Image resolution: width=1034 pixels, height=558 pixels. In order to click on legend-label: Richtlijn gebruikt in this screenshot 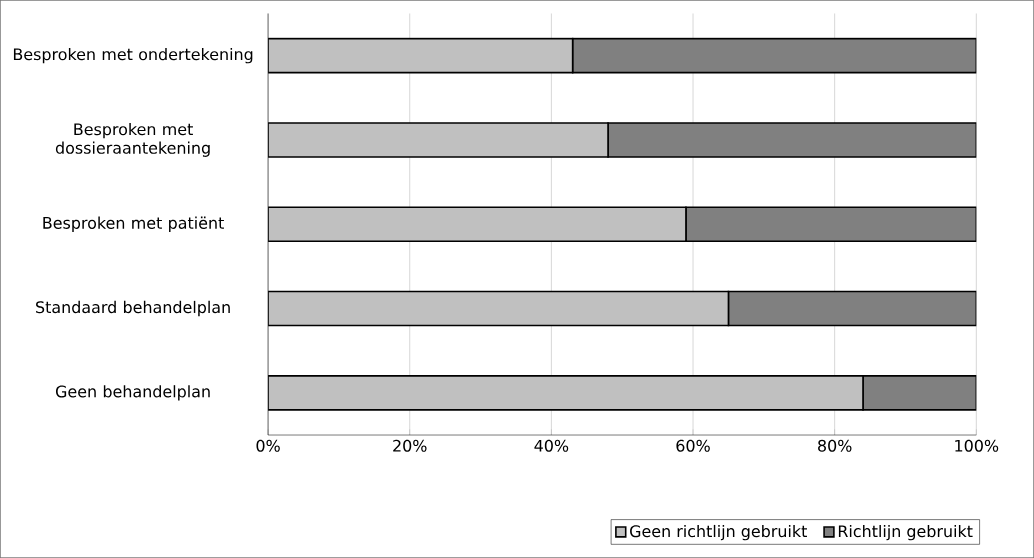, I will do `click(905, 532)`.